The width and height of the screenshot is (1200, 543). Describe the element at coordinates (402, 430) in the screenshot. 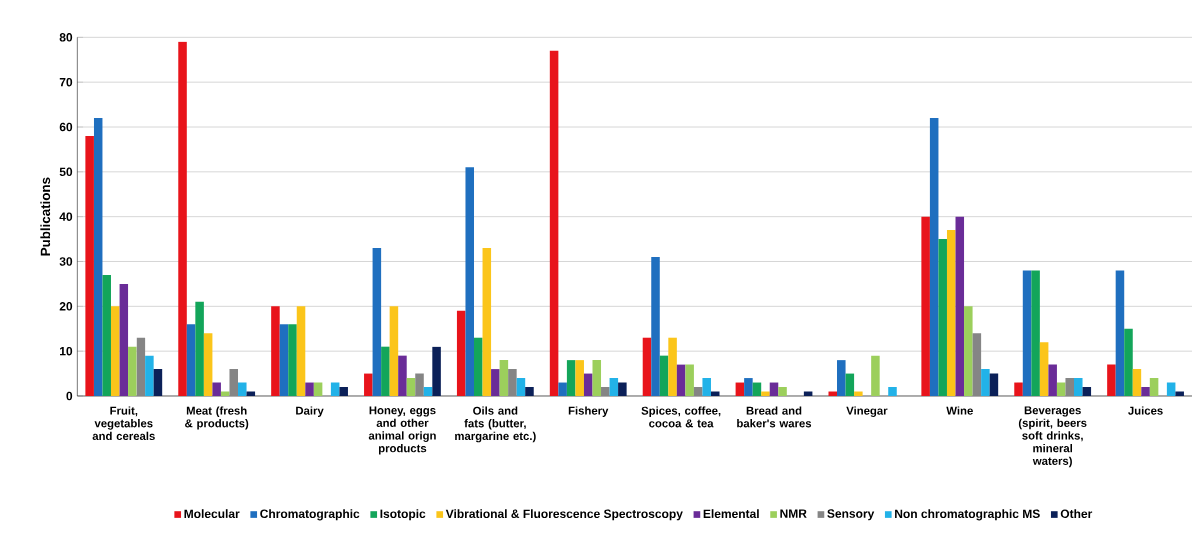

I see `x-tick-label: Honey, eggs and other animal orign products` at that location.